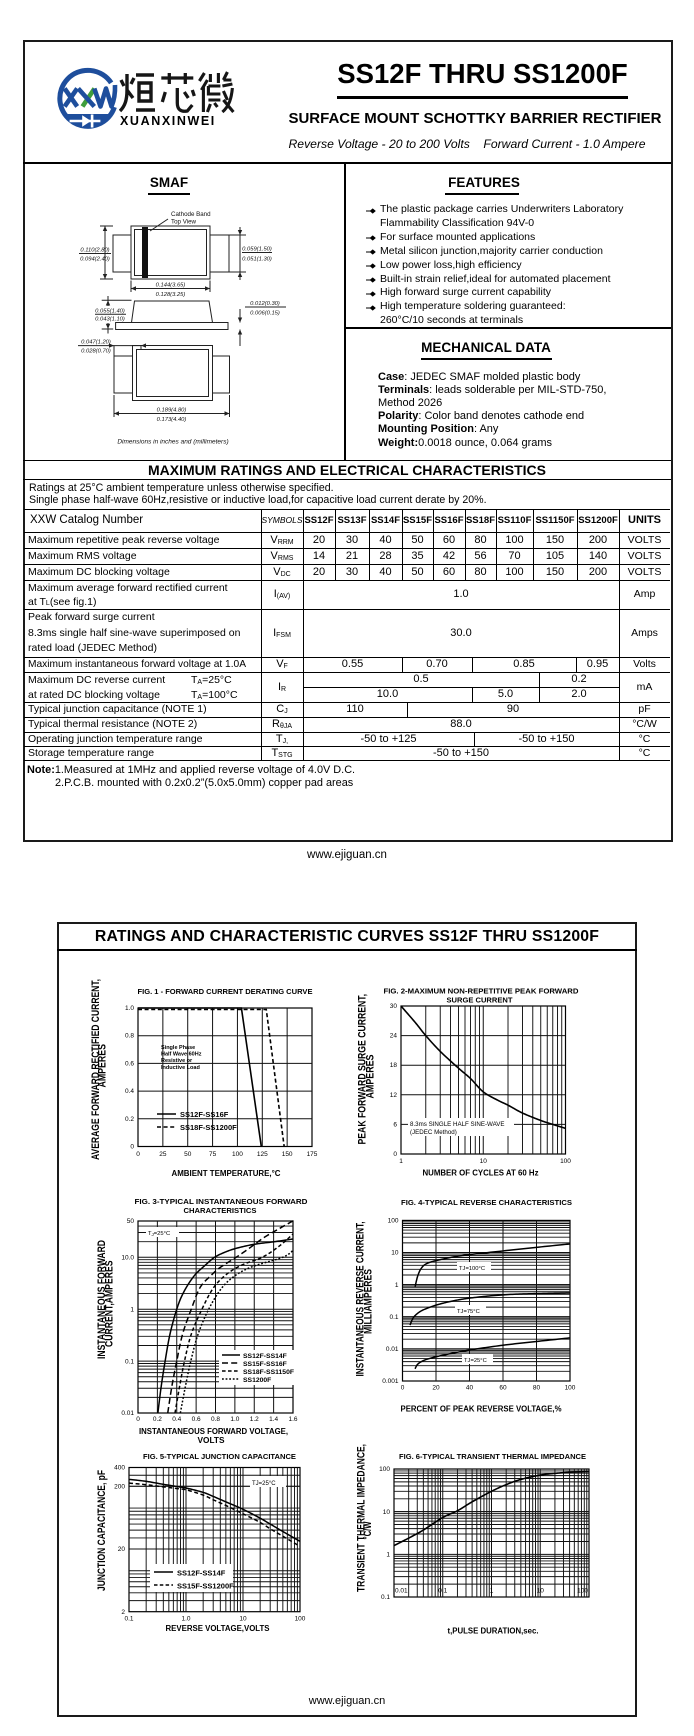 Image resolution: width=694 pixels, height=1736 pixels. What do you see at coordinates (287, 1154) in the screenshot?
I see `svg-text: 150` at bounding box center [287, 1154].